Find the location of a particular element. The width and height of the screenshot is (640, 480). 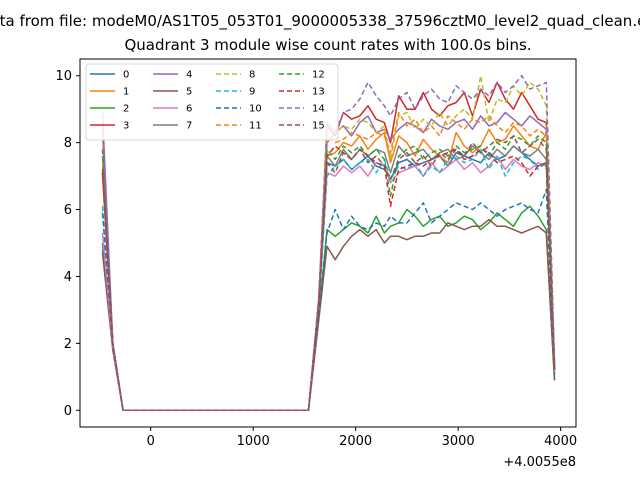

legend-label-9: 9 is located at coordinates (252, 92).